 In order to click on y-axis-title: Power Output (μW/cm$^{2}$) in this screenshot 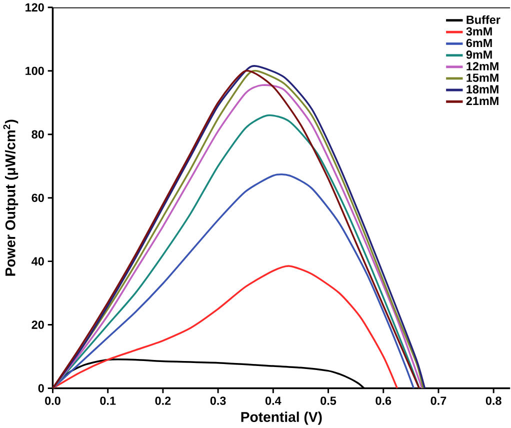, I will do `click(10, 198)`.